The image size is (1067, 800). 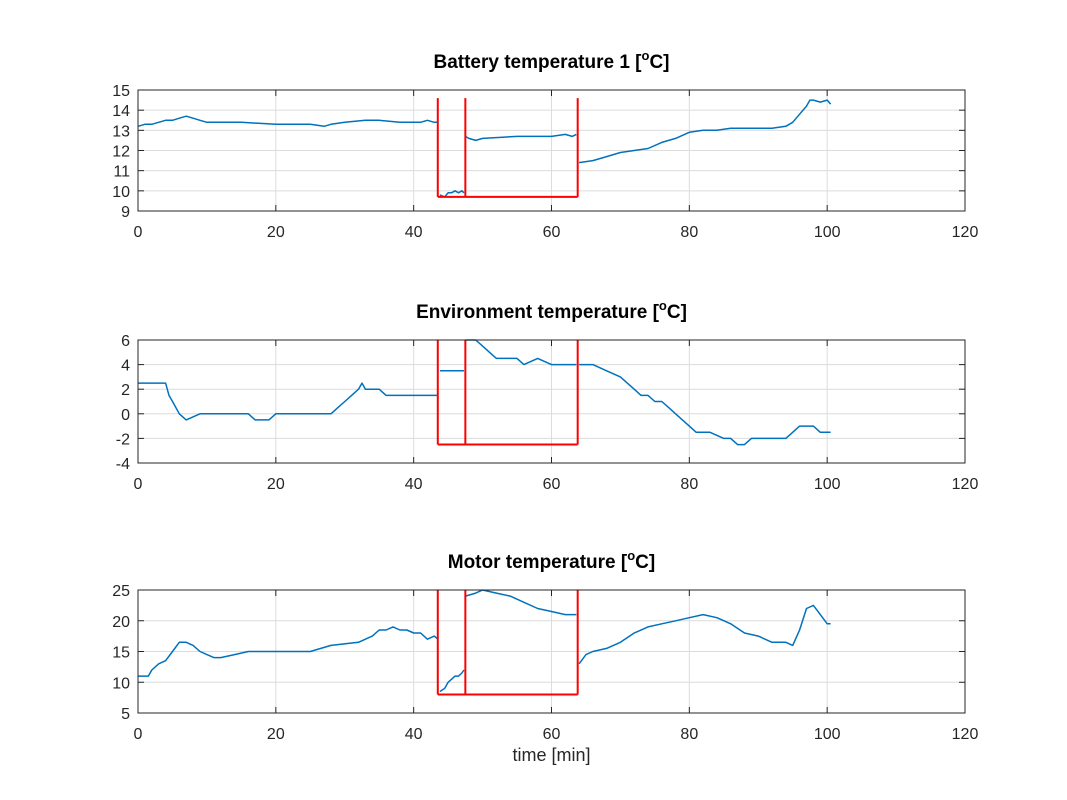 What do you see at coordinates (121, 131) in the screenshot?
I see `y-tick-label: 13` at bounding box center [121, 131].